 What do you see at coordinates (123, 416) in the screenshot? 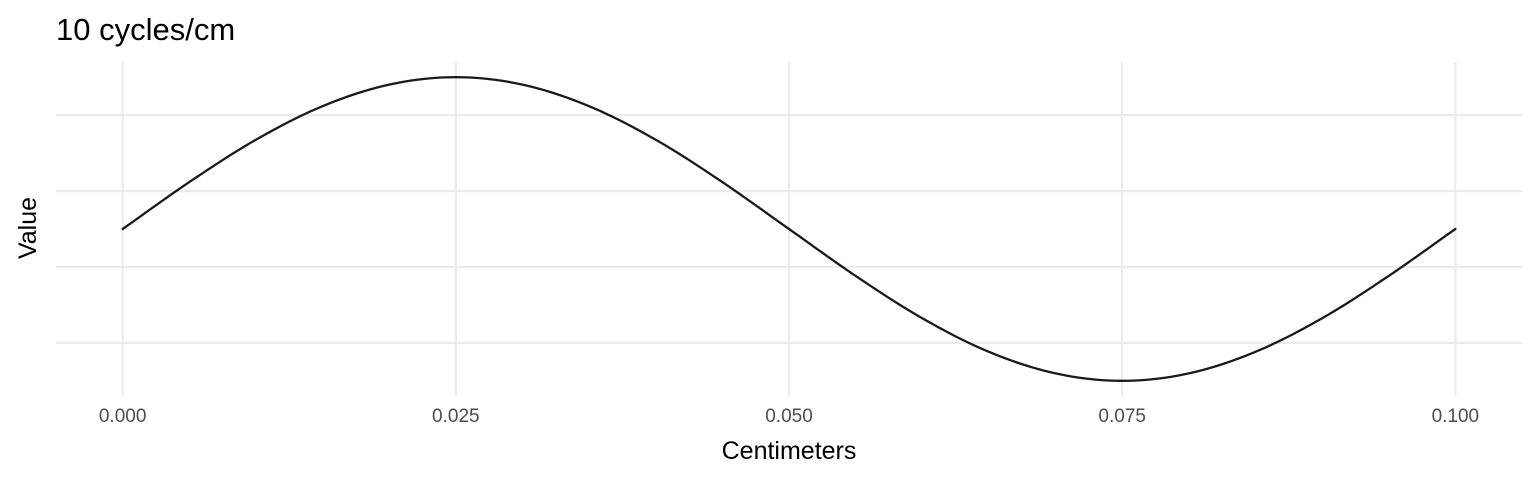
I see `x-tick-label: 0.000` at bounding box center [123, 416].